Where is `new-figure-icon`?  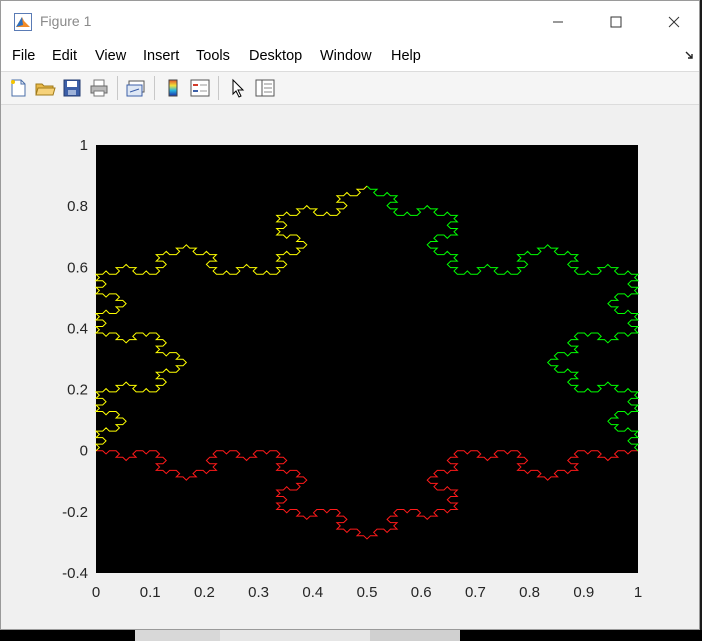
new-figure-icon is located at coordinates (18, 88).